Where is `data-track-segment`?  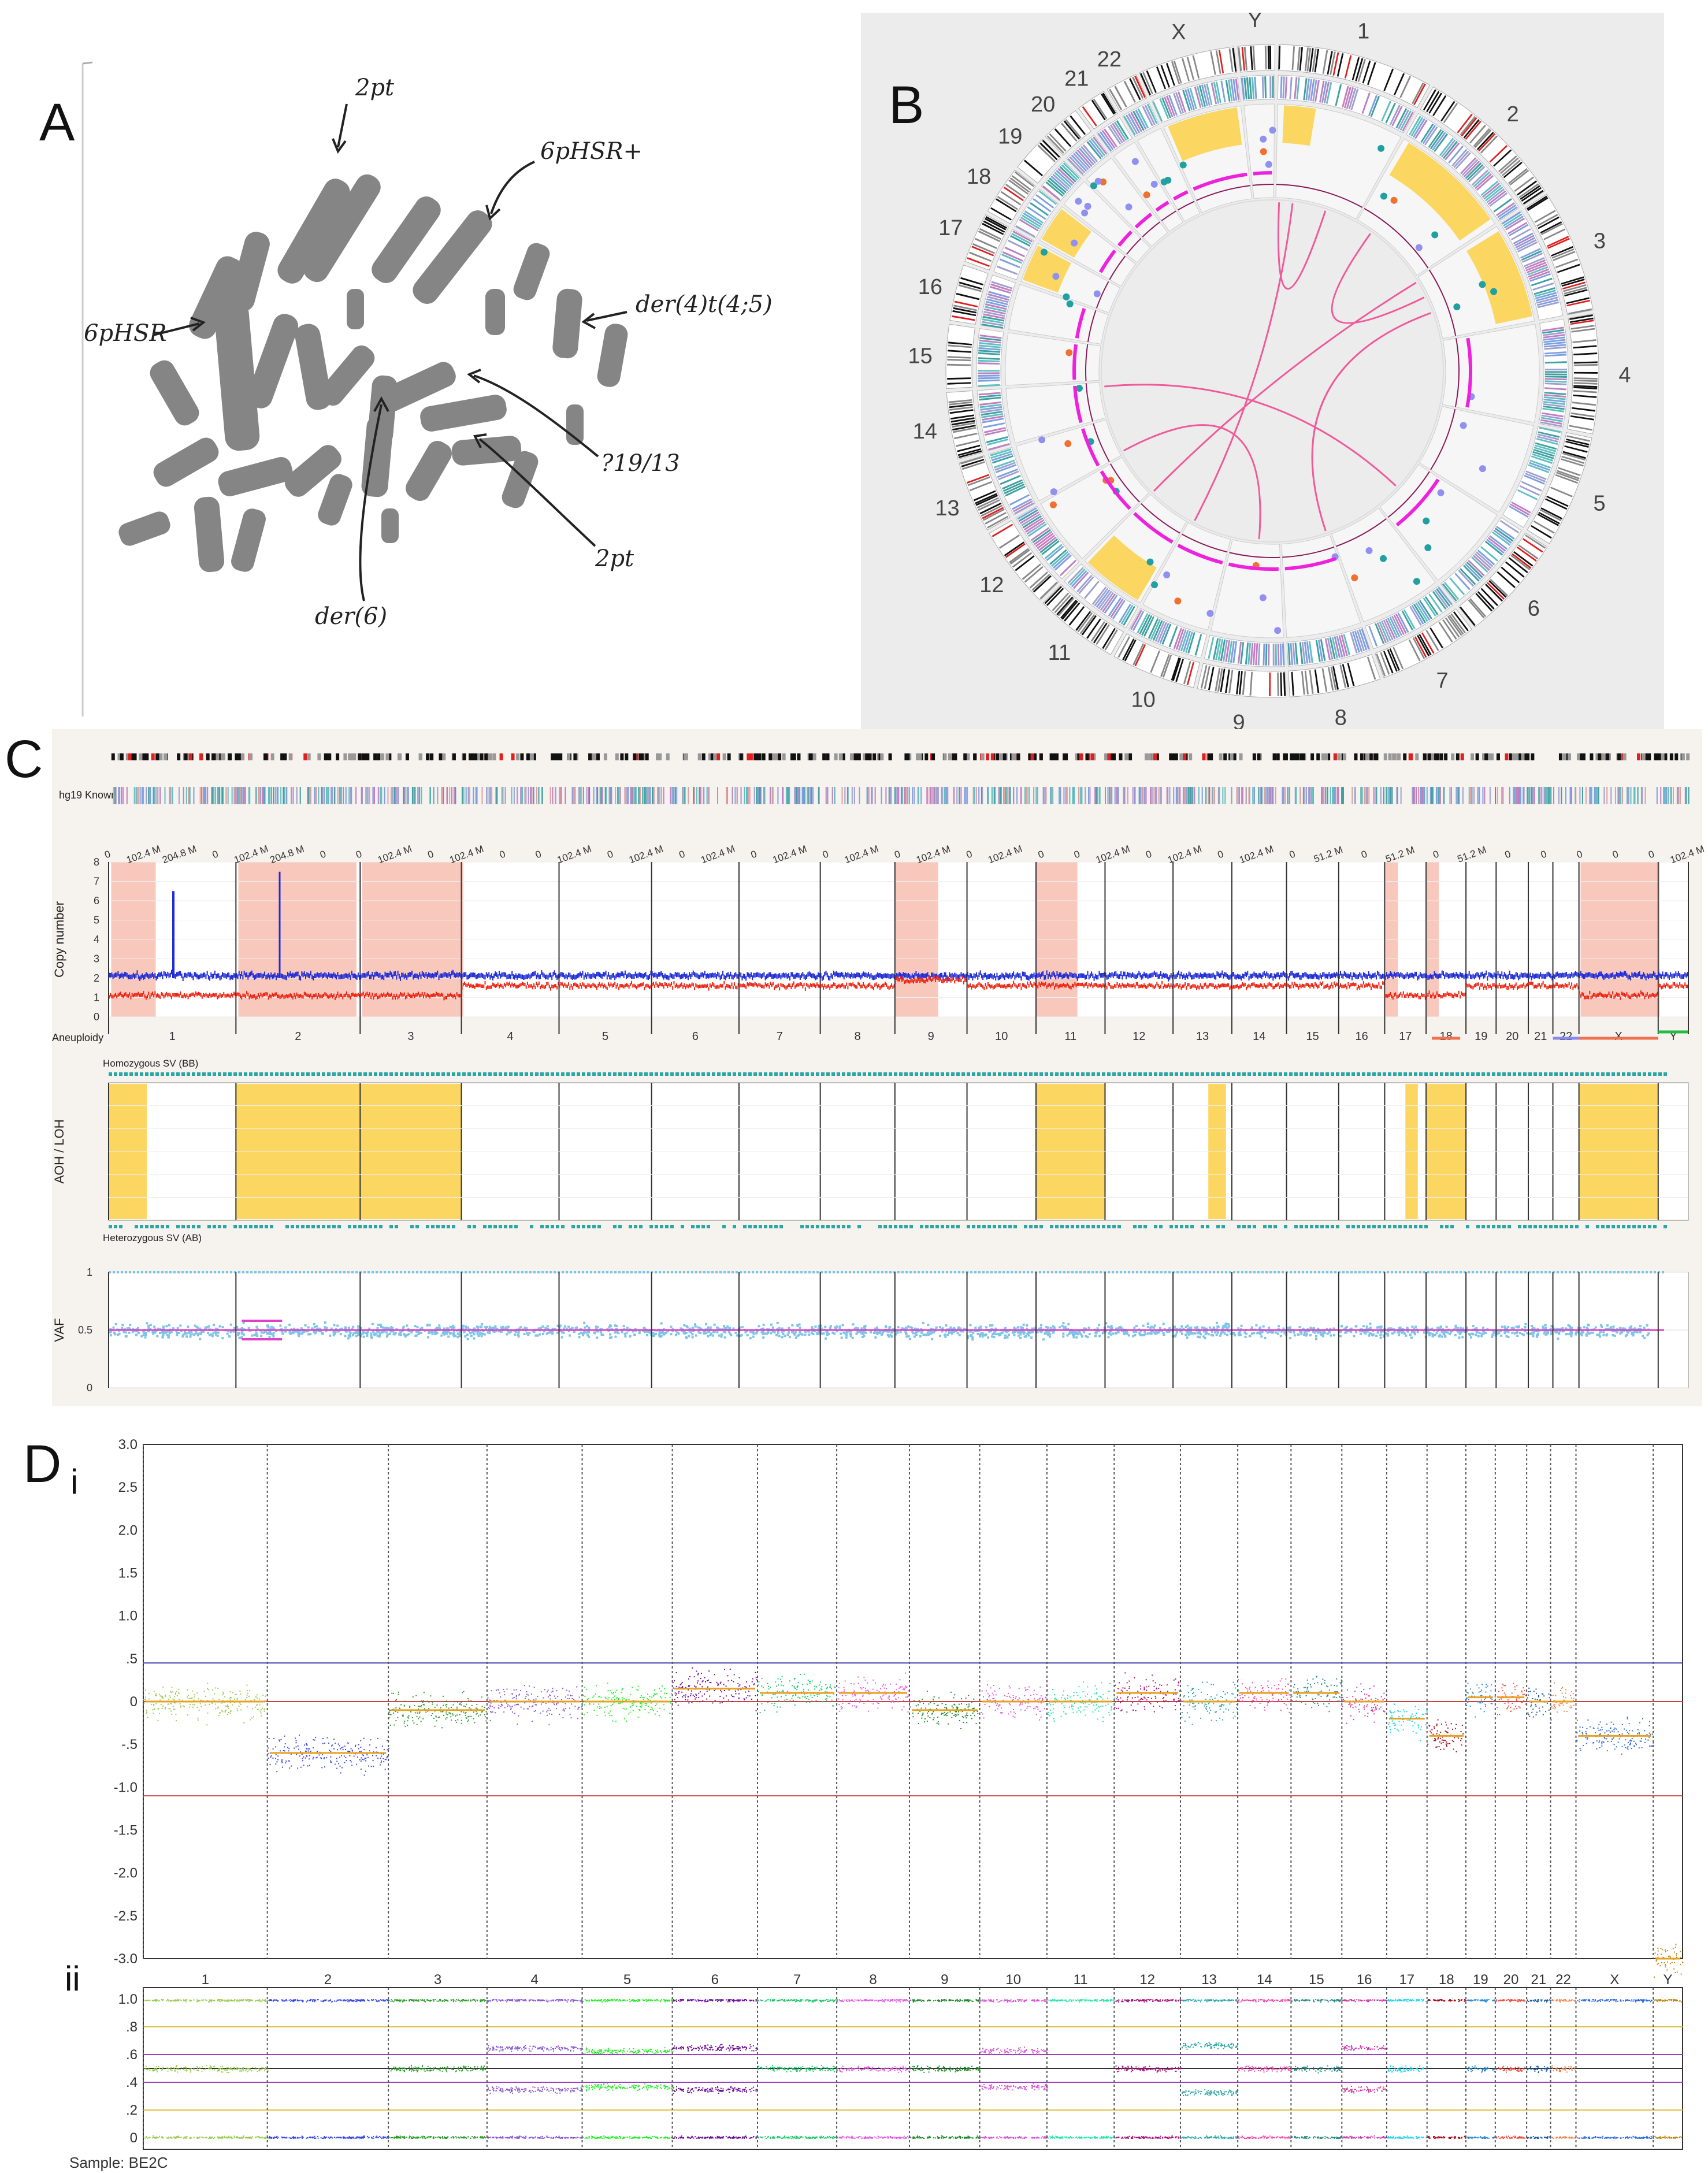
data-track-segment is located at coordinates (1107, 222).